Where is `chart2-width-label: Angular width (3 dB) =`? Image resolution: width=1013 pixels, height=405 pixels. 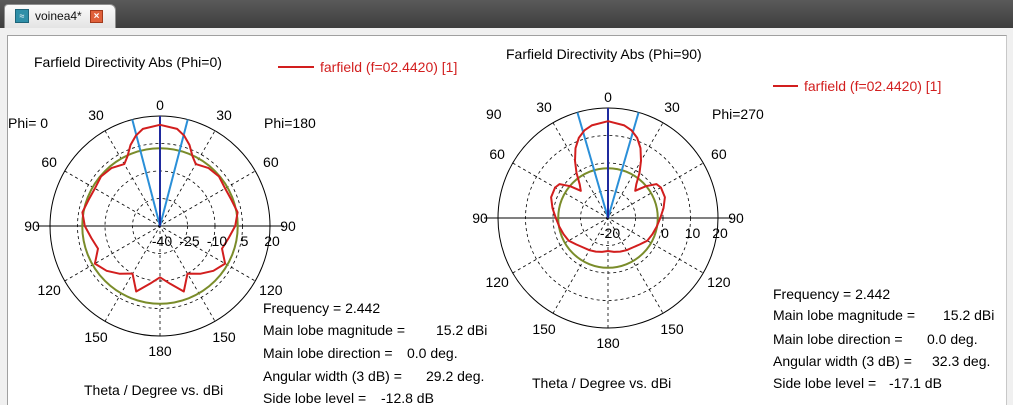
chart2-width-label: Angular width (3 dB) = is located at coordinates (842, 361).